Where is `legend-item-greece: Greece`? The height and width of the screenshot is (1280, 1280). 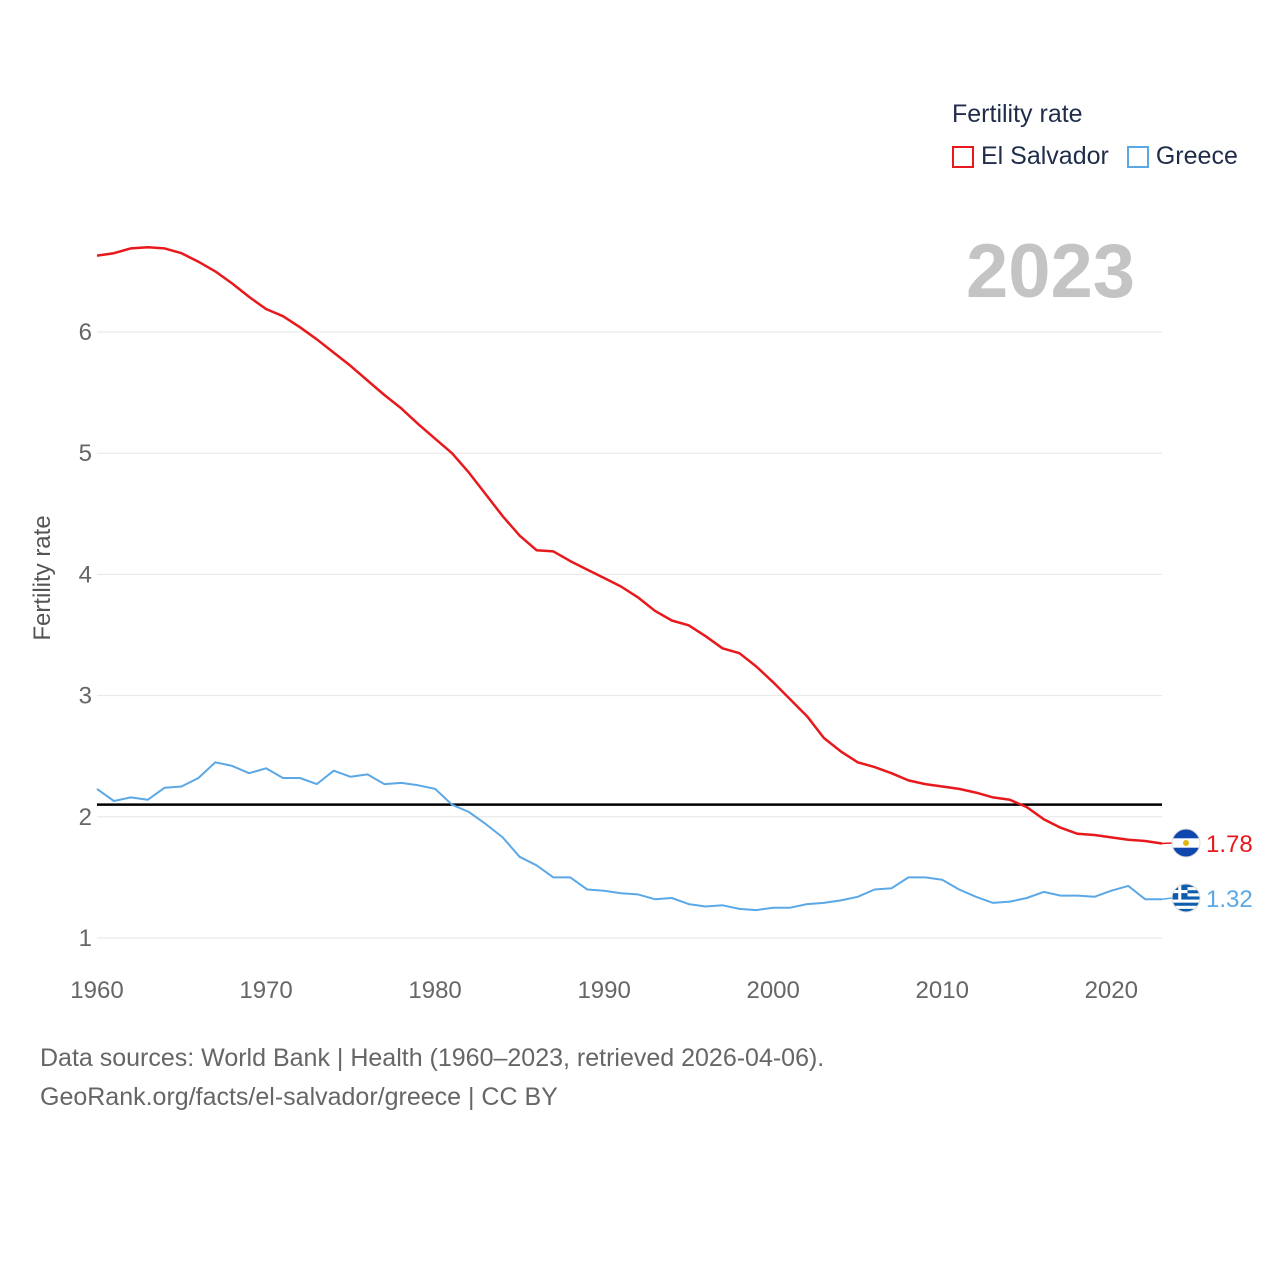 legend-item-greece: Greece is located at coordinates (1182, 156).